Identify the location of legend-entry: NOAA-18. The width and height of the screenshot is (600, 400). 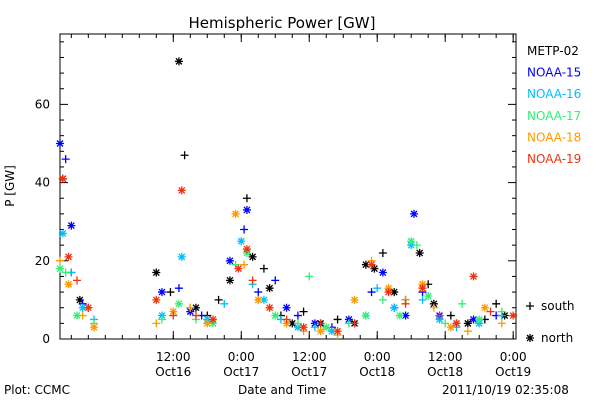
(554, 137).